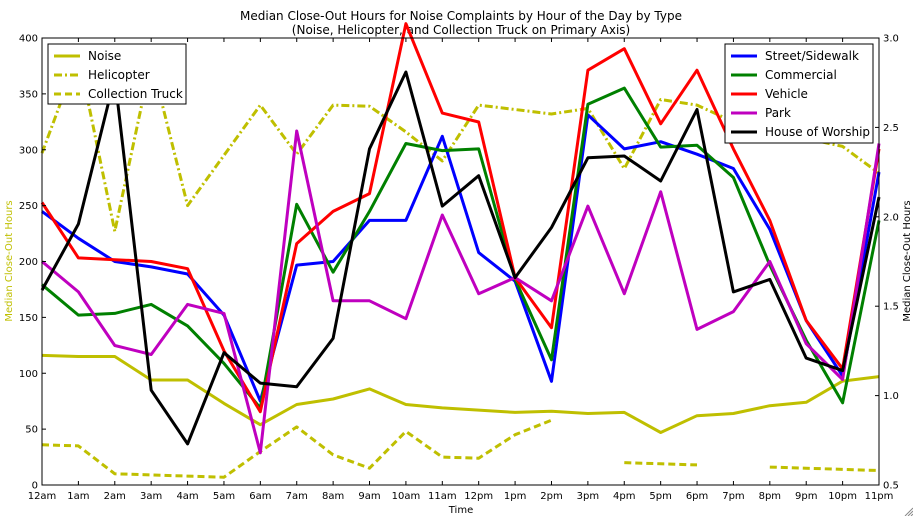 Image resolution: width=915 pixels, height=518 pixels. Describe the element at coordinates (842, 496) in the screenshot. I see `x-tick-label: 10pm` at that location.